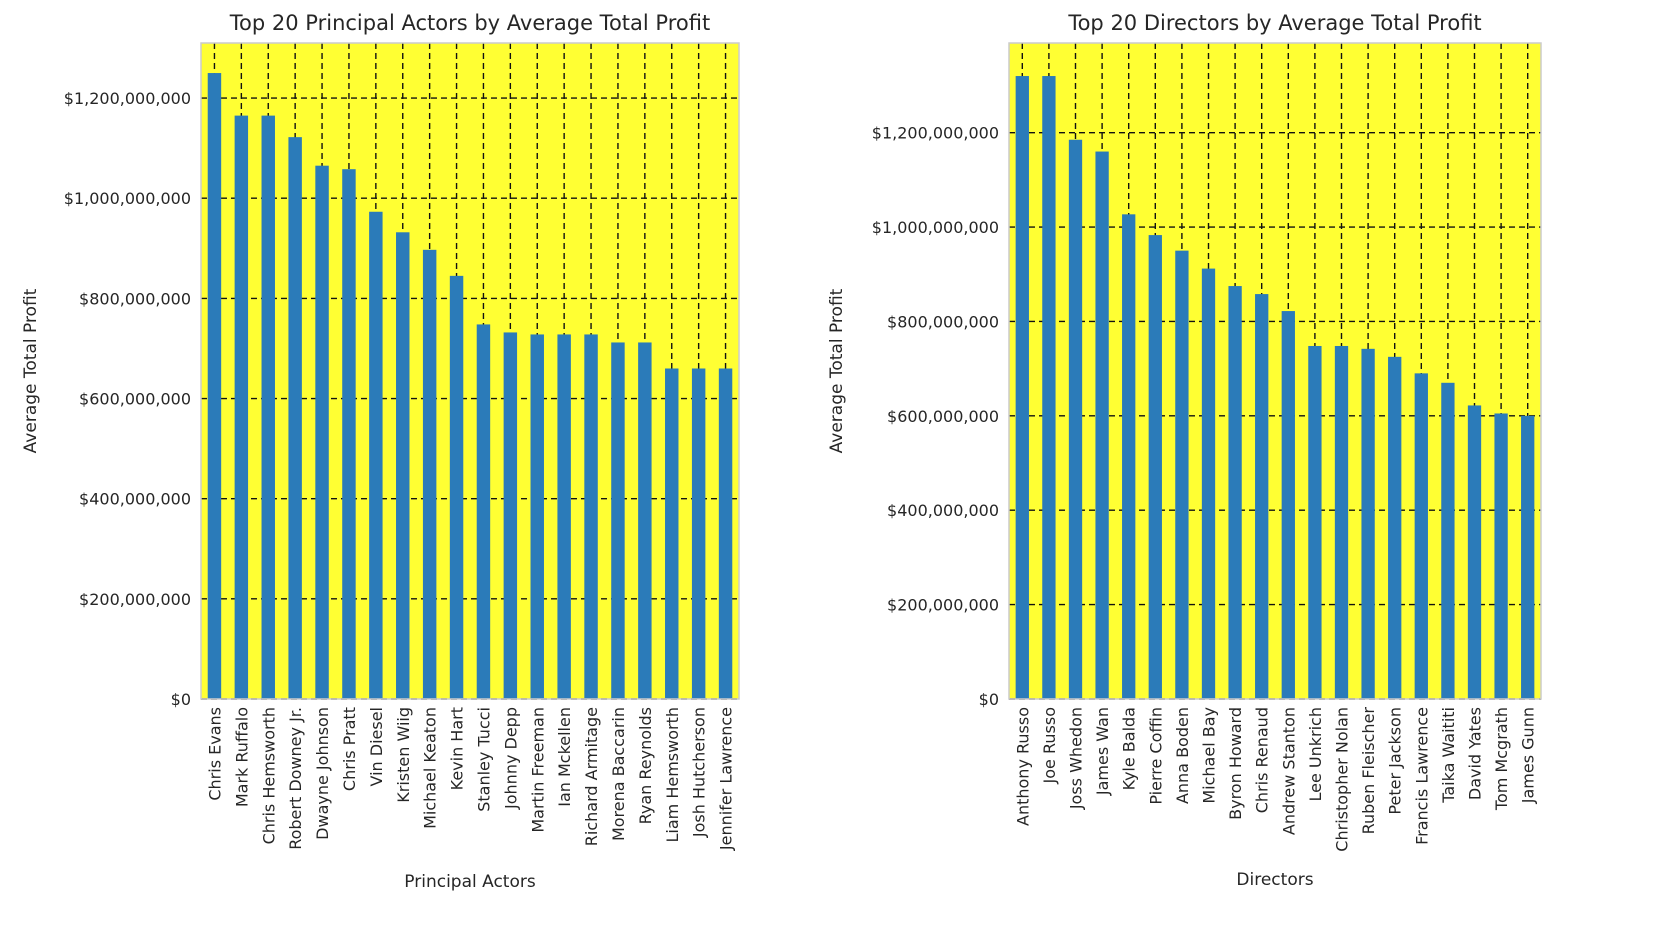 This screenshot has height=948, width=1654. I want to click on x-tick-label: Anna Boden, so click(1182, 755).